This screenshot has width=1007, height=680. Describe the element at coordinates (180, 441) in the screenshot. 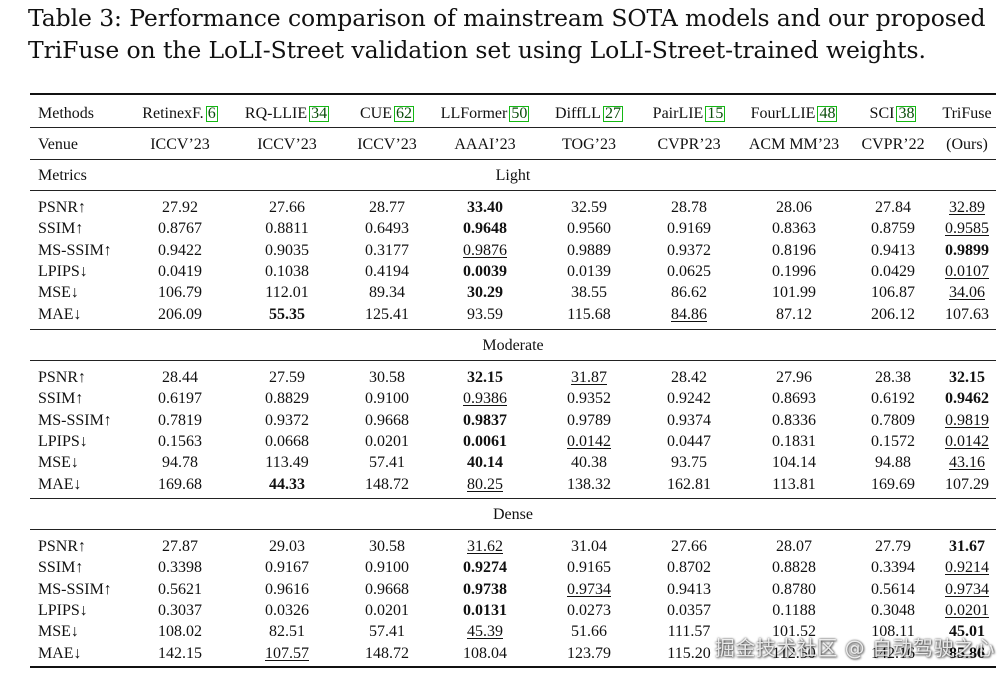

I see `value-cell: 0.1563` at that location.